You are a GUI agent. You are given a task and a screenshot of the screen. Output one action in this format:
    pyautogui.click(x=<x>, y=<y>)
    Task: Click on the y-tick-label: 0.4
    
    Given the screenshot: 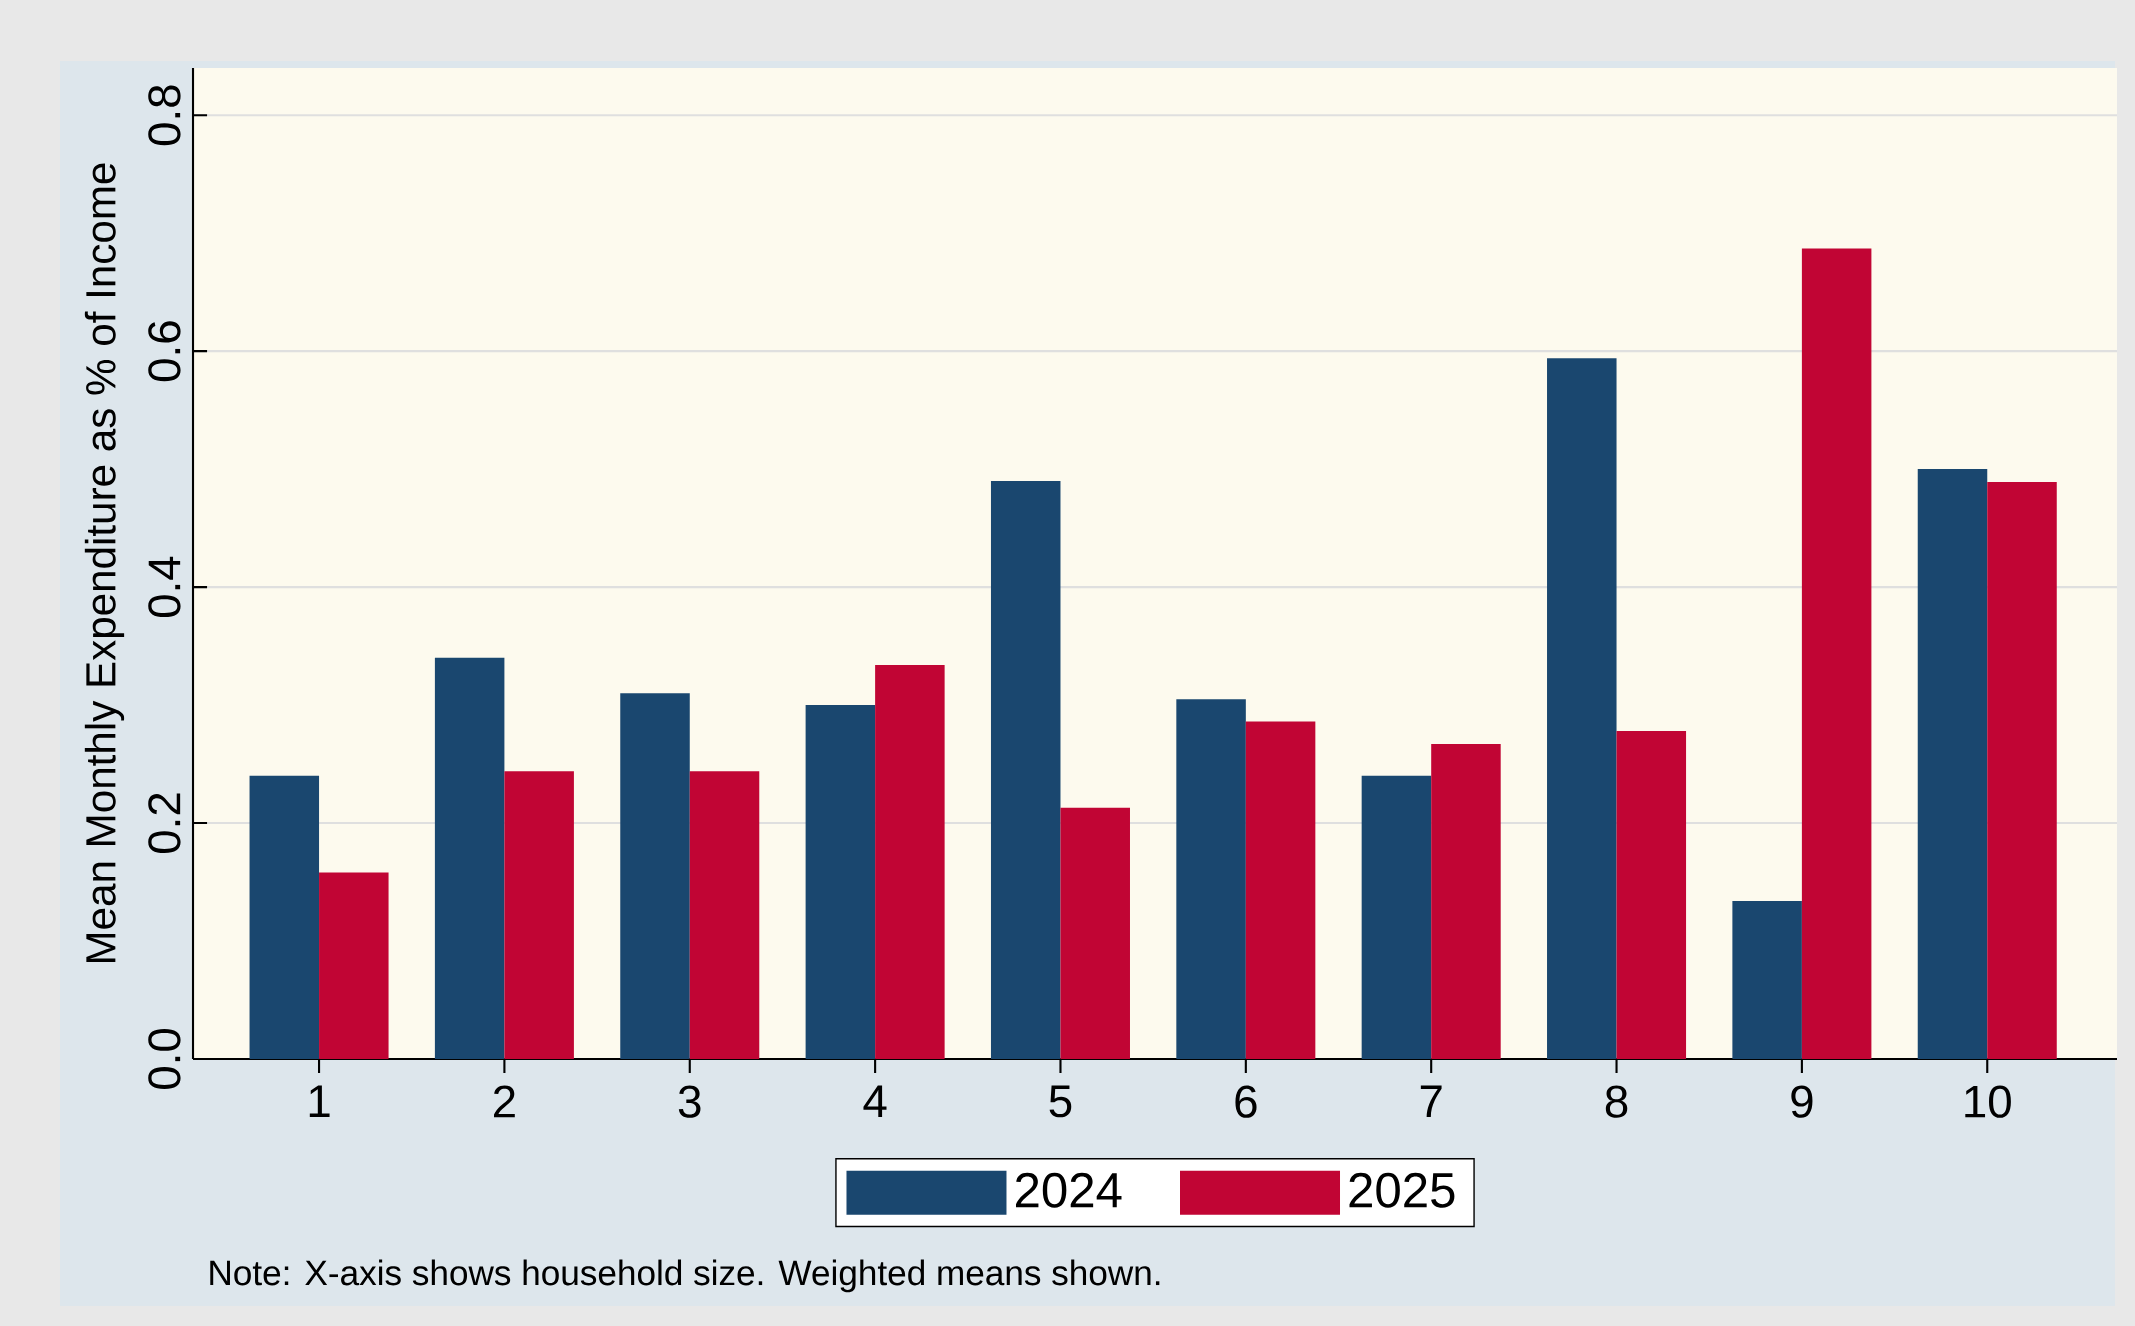 What is the action you would take?
    pyautogui.click(x=164, y=587)
    